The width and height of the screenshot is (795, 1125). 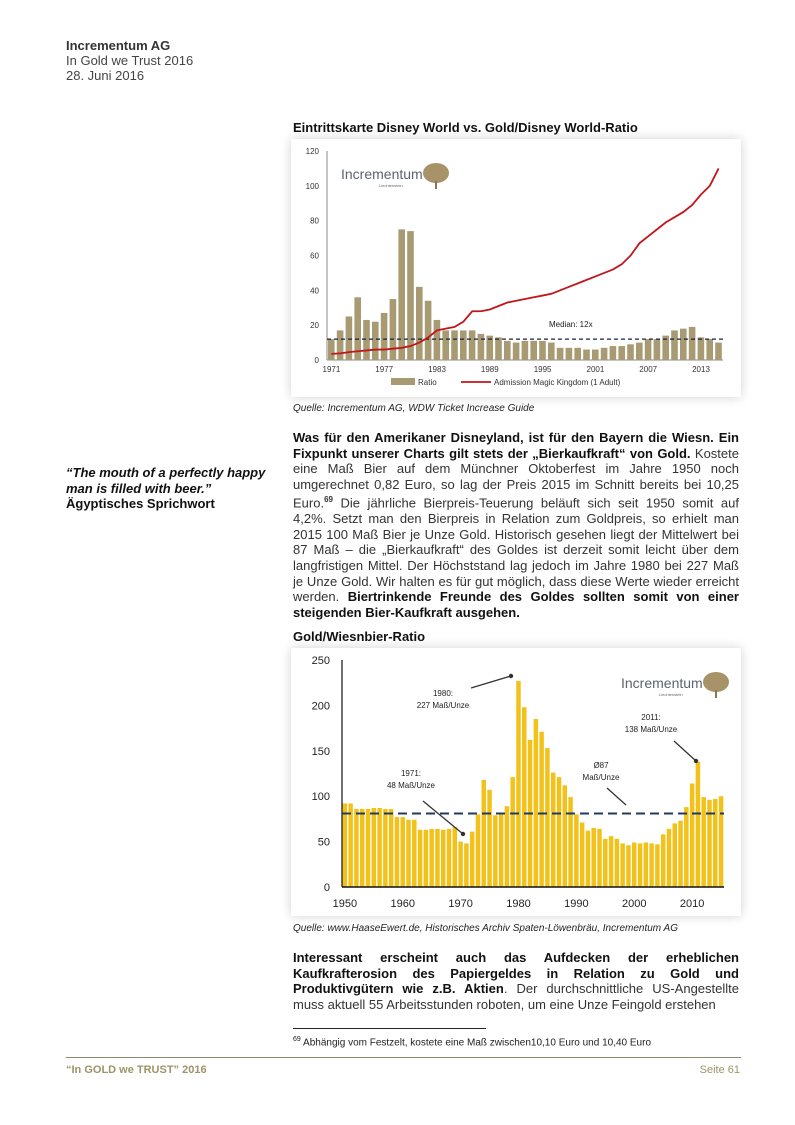 I want to click on y-tick-label: 200, so click(x=321, y=706).